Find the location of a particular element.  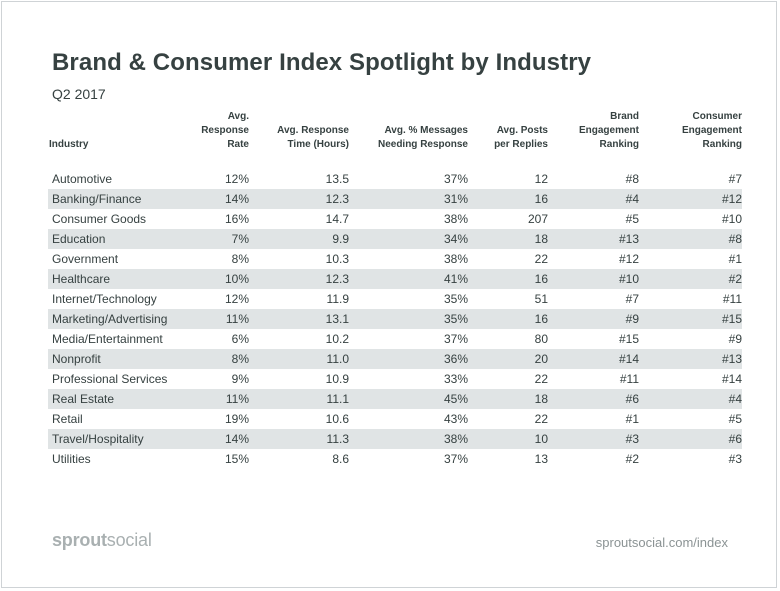

source-url: sproutsocial.com/index is located at coordinates (661, 542).